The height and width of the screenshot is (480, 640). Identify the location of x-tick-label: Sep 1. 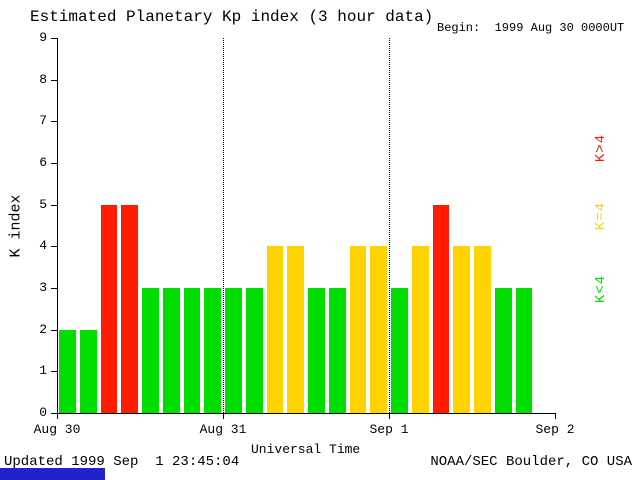
(389, 429).